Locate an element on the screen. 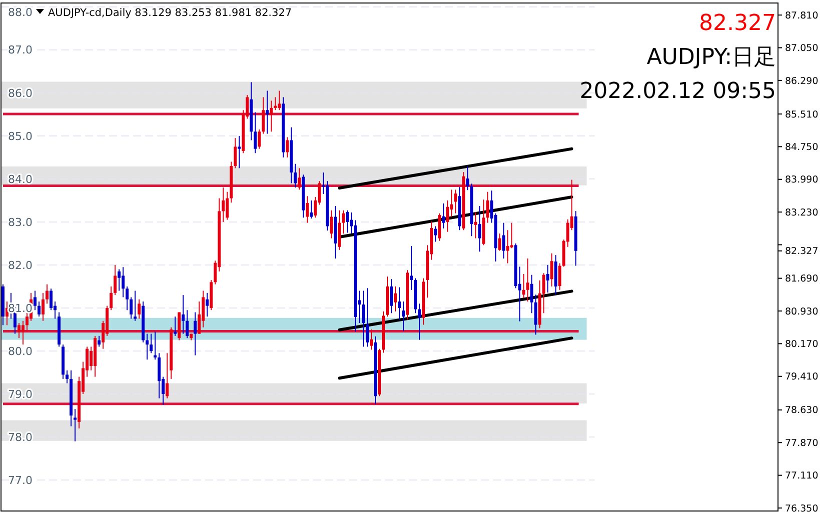  y-tick-label: 85.0 is located at coordinates (20, 136).